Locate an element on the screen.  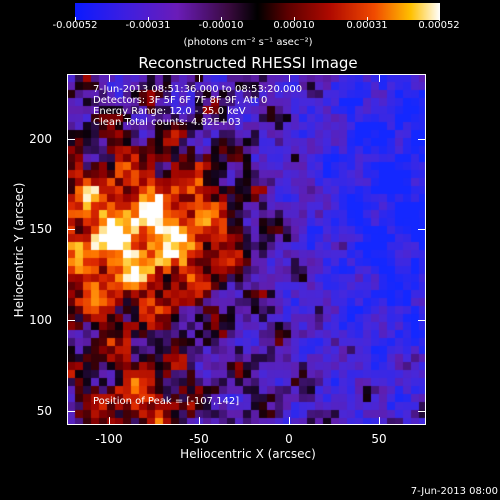
energy-range: Energy Range: 12.0 - 25.0 keV is located at coordinates (169, 111).